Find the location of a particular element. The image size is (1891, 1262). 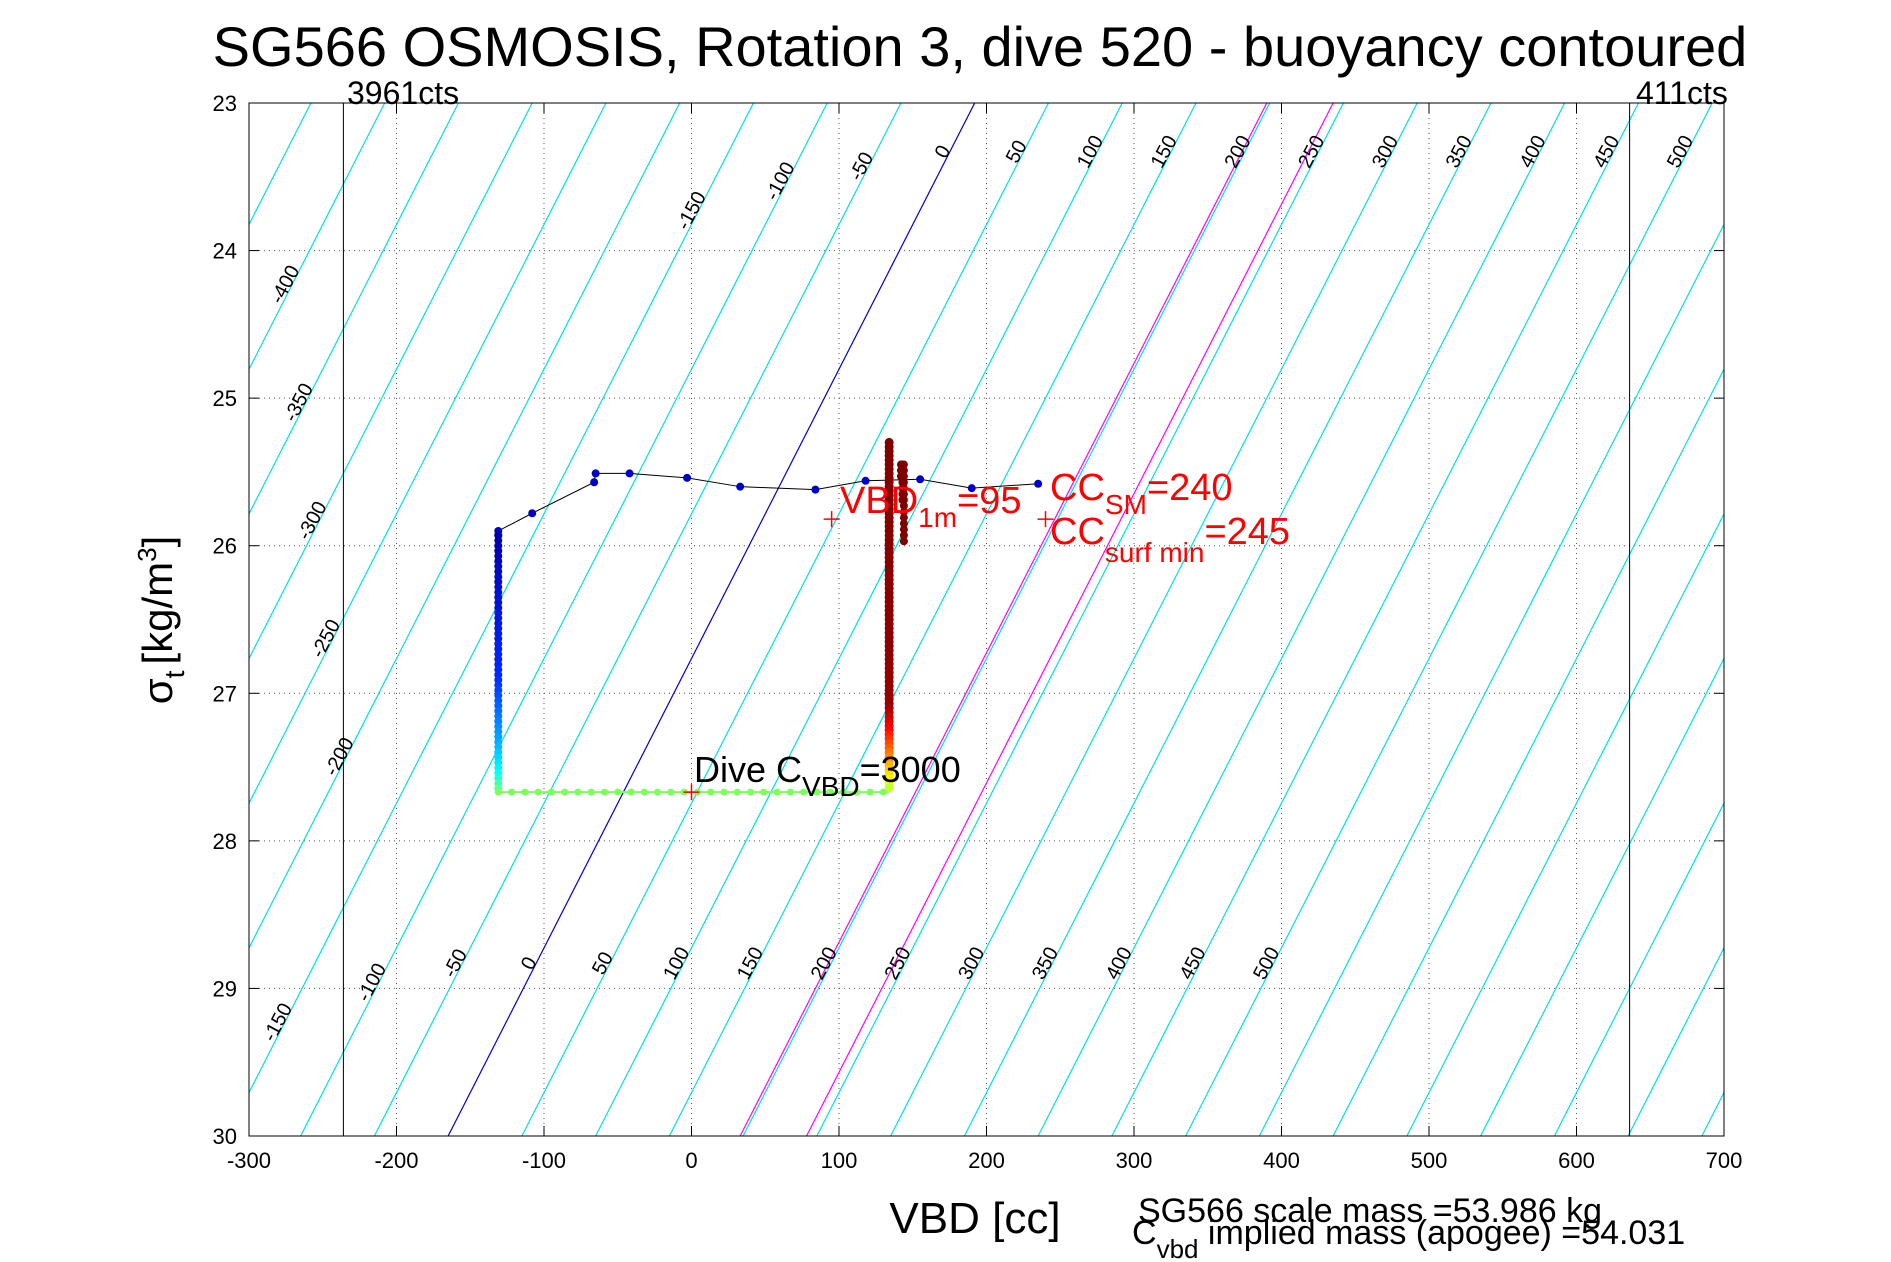

x-tick-label: 400 is located at coordinates (1281, 1160).